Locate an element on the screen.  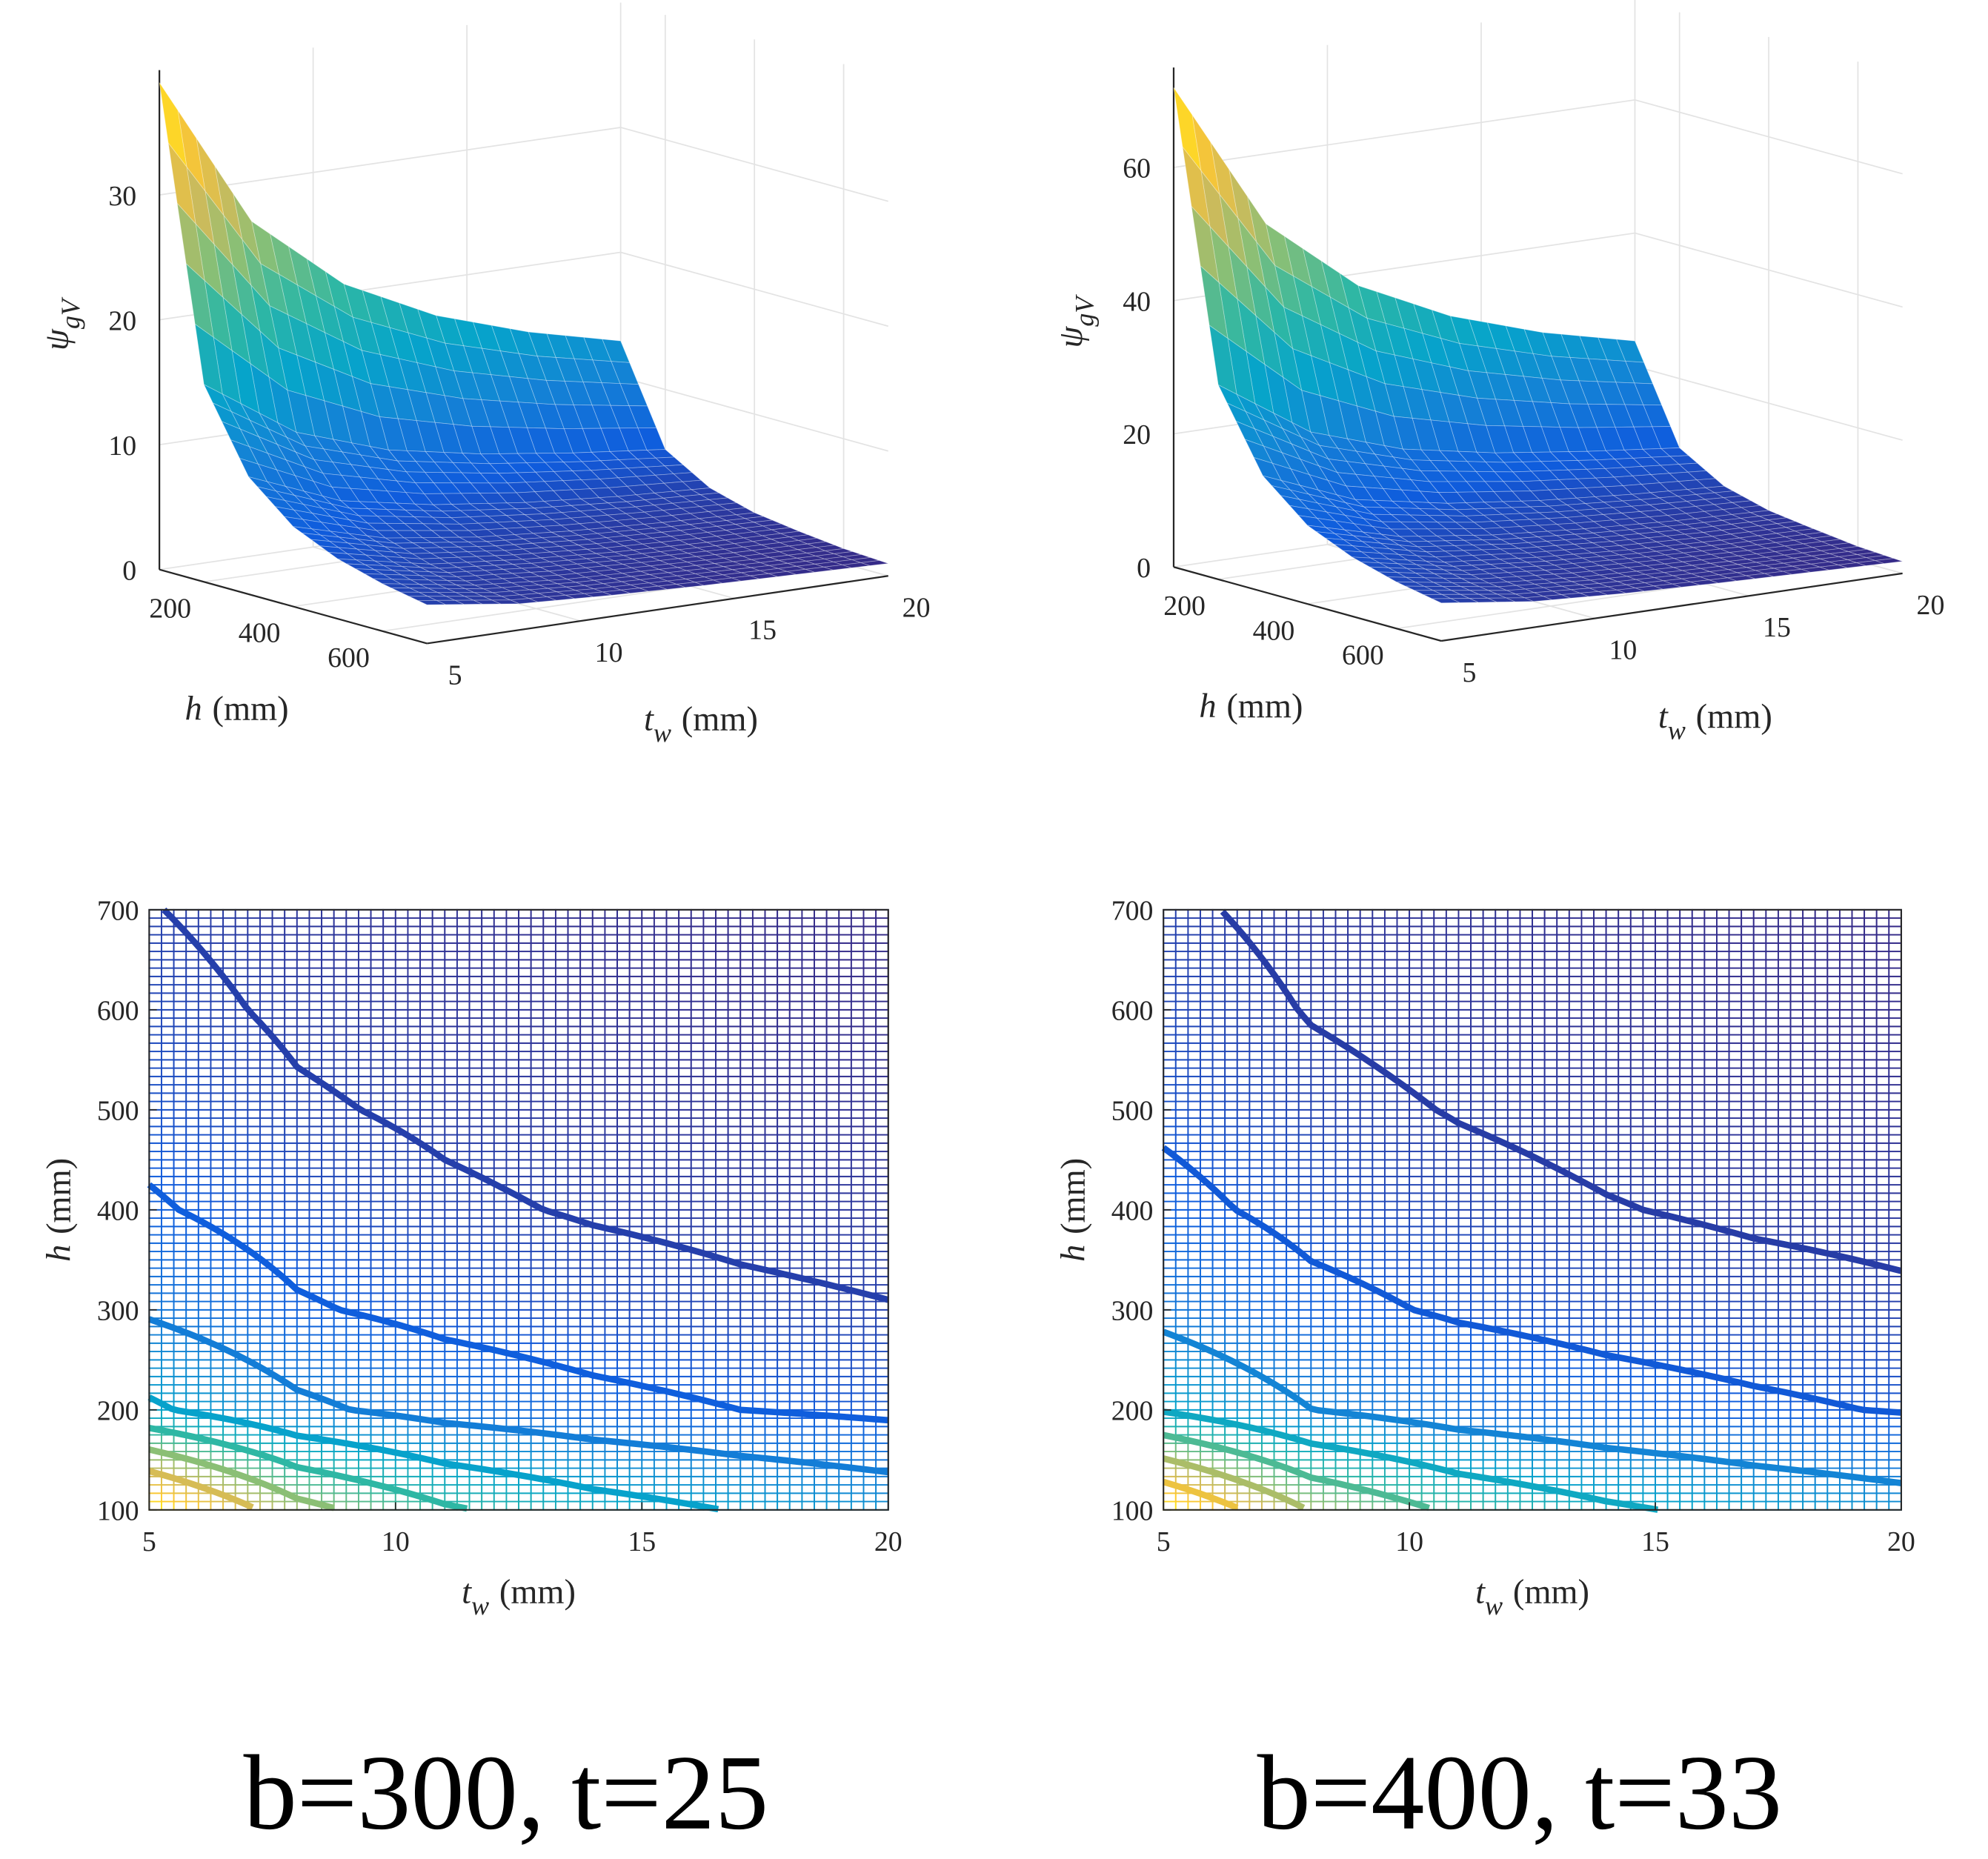
x-tick-label: 20 is located at coordinates (916, 607).